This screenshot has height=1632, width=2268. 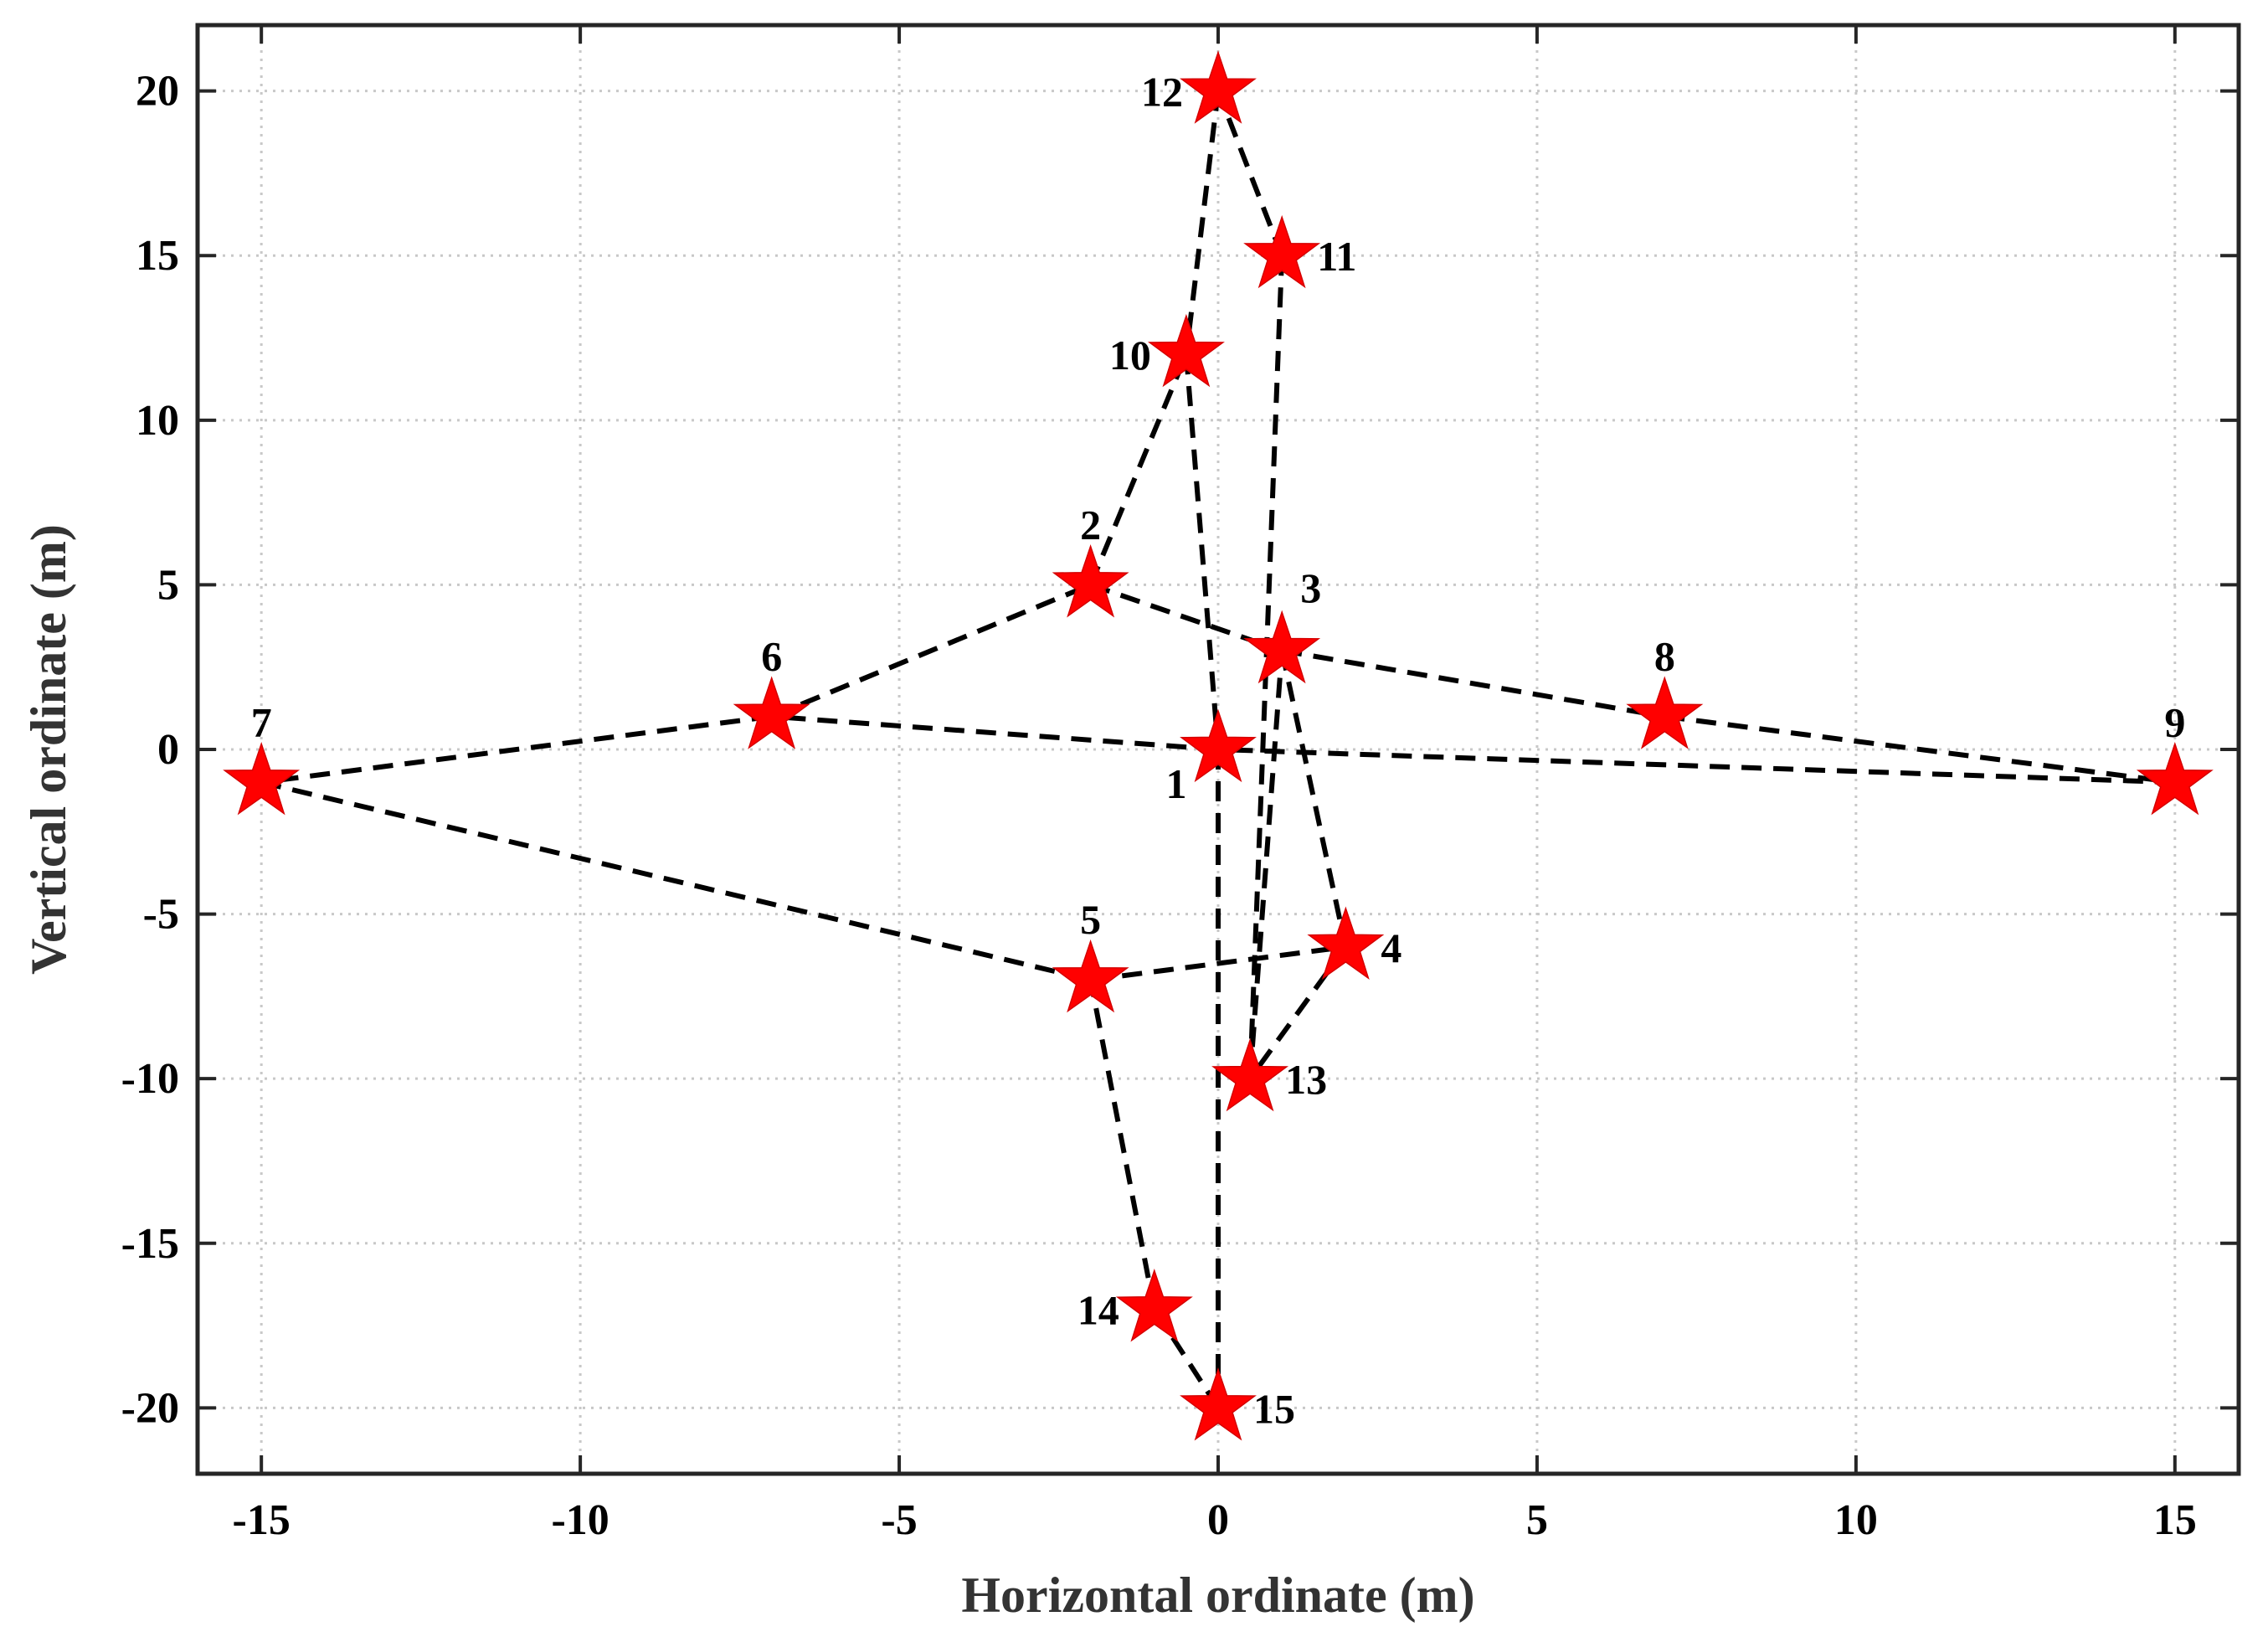 What do you see at coordinates (1391, 948) in the screenshot?
I see `point-label-4: 4` at bounding box center [1391, 948].